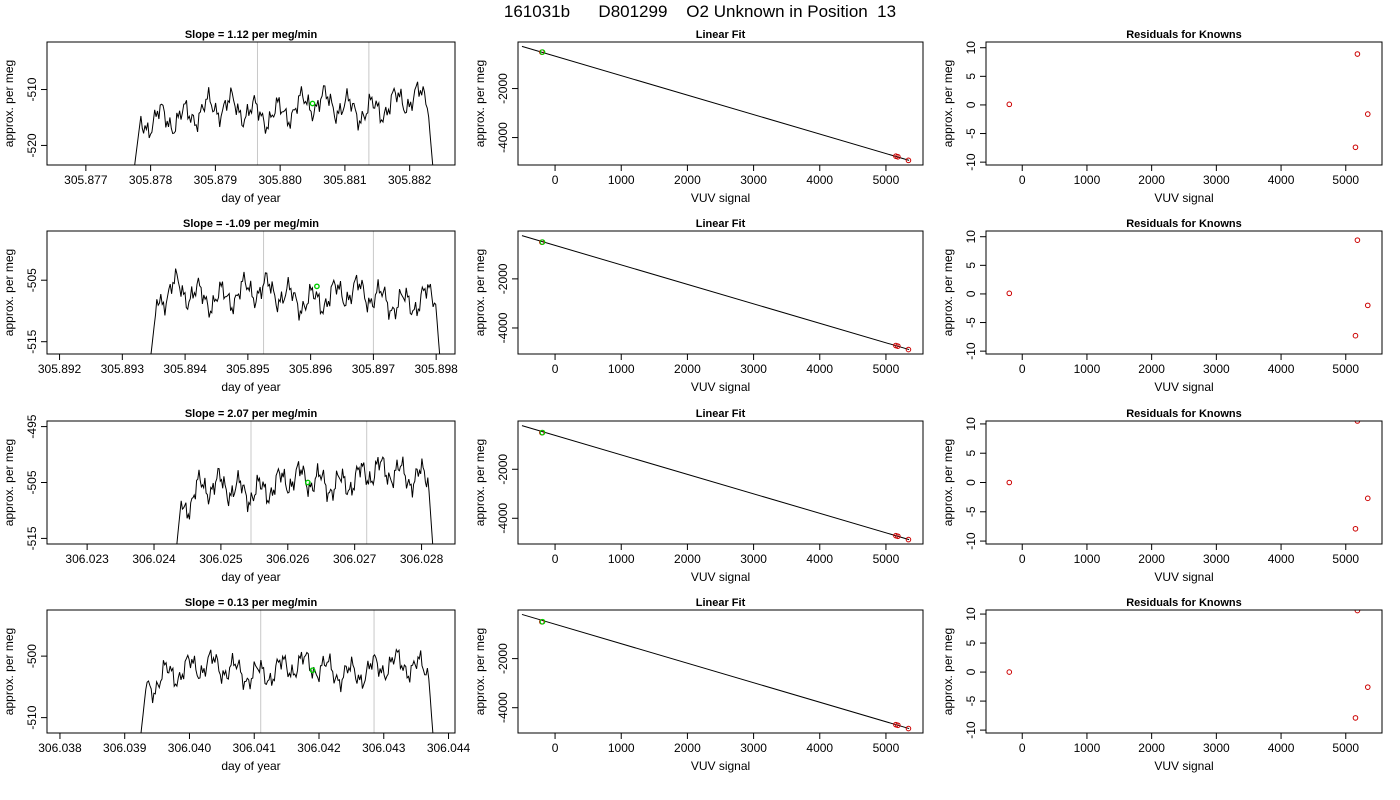  Describe the element at coordinates (221, 559) in the screenshot. I see `x-tick-label: 306.025` at that location.